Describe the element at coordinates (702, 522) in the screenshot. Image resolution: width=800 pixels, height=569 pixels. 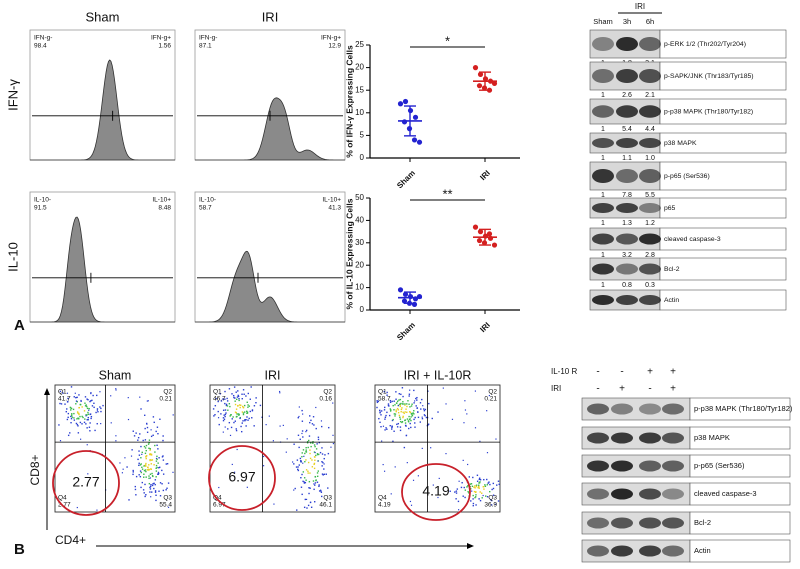
I see `blot-row-label: Bcl-2` at that location.